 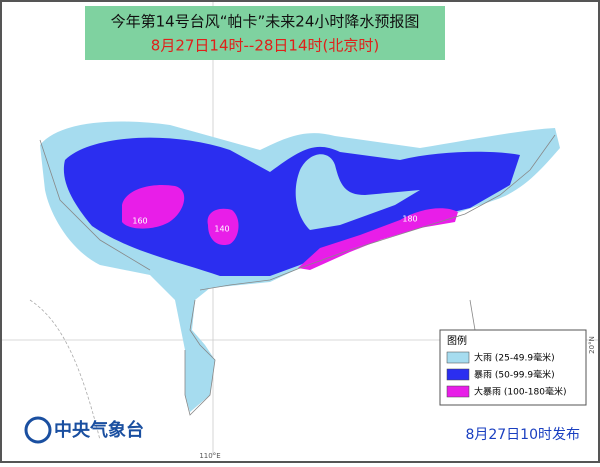 What do you see at coordinates (38, 430) in the screenshot?
I see `logo` at bounding box center [38, 430].